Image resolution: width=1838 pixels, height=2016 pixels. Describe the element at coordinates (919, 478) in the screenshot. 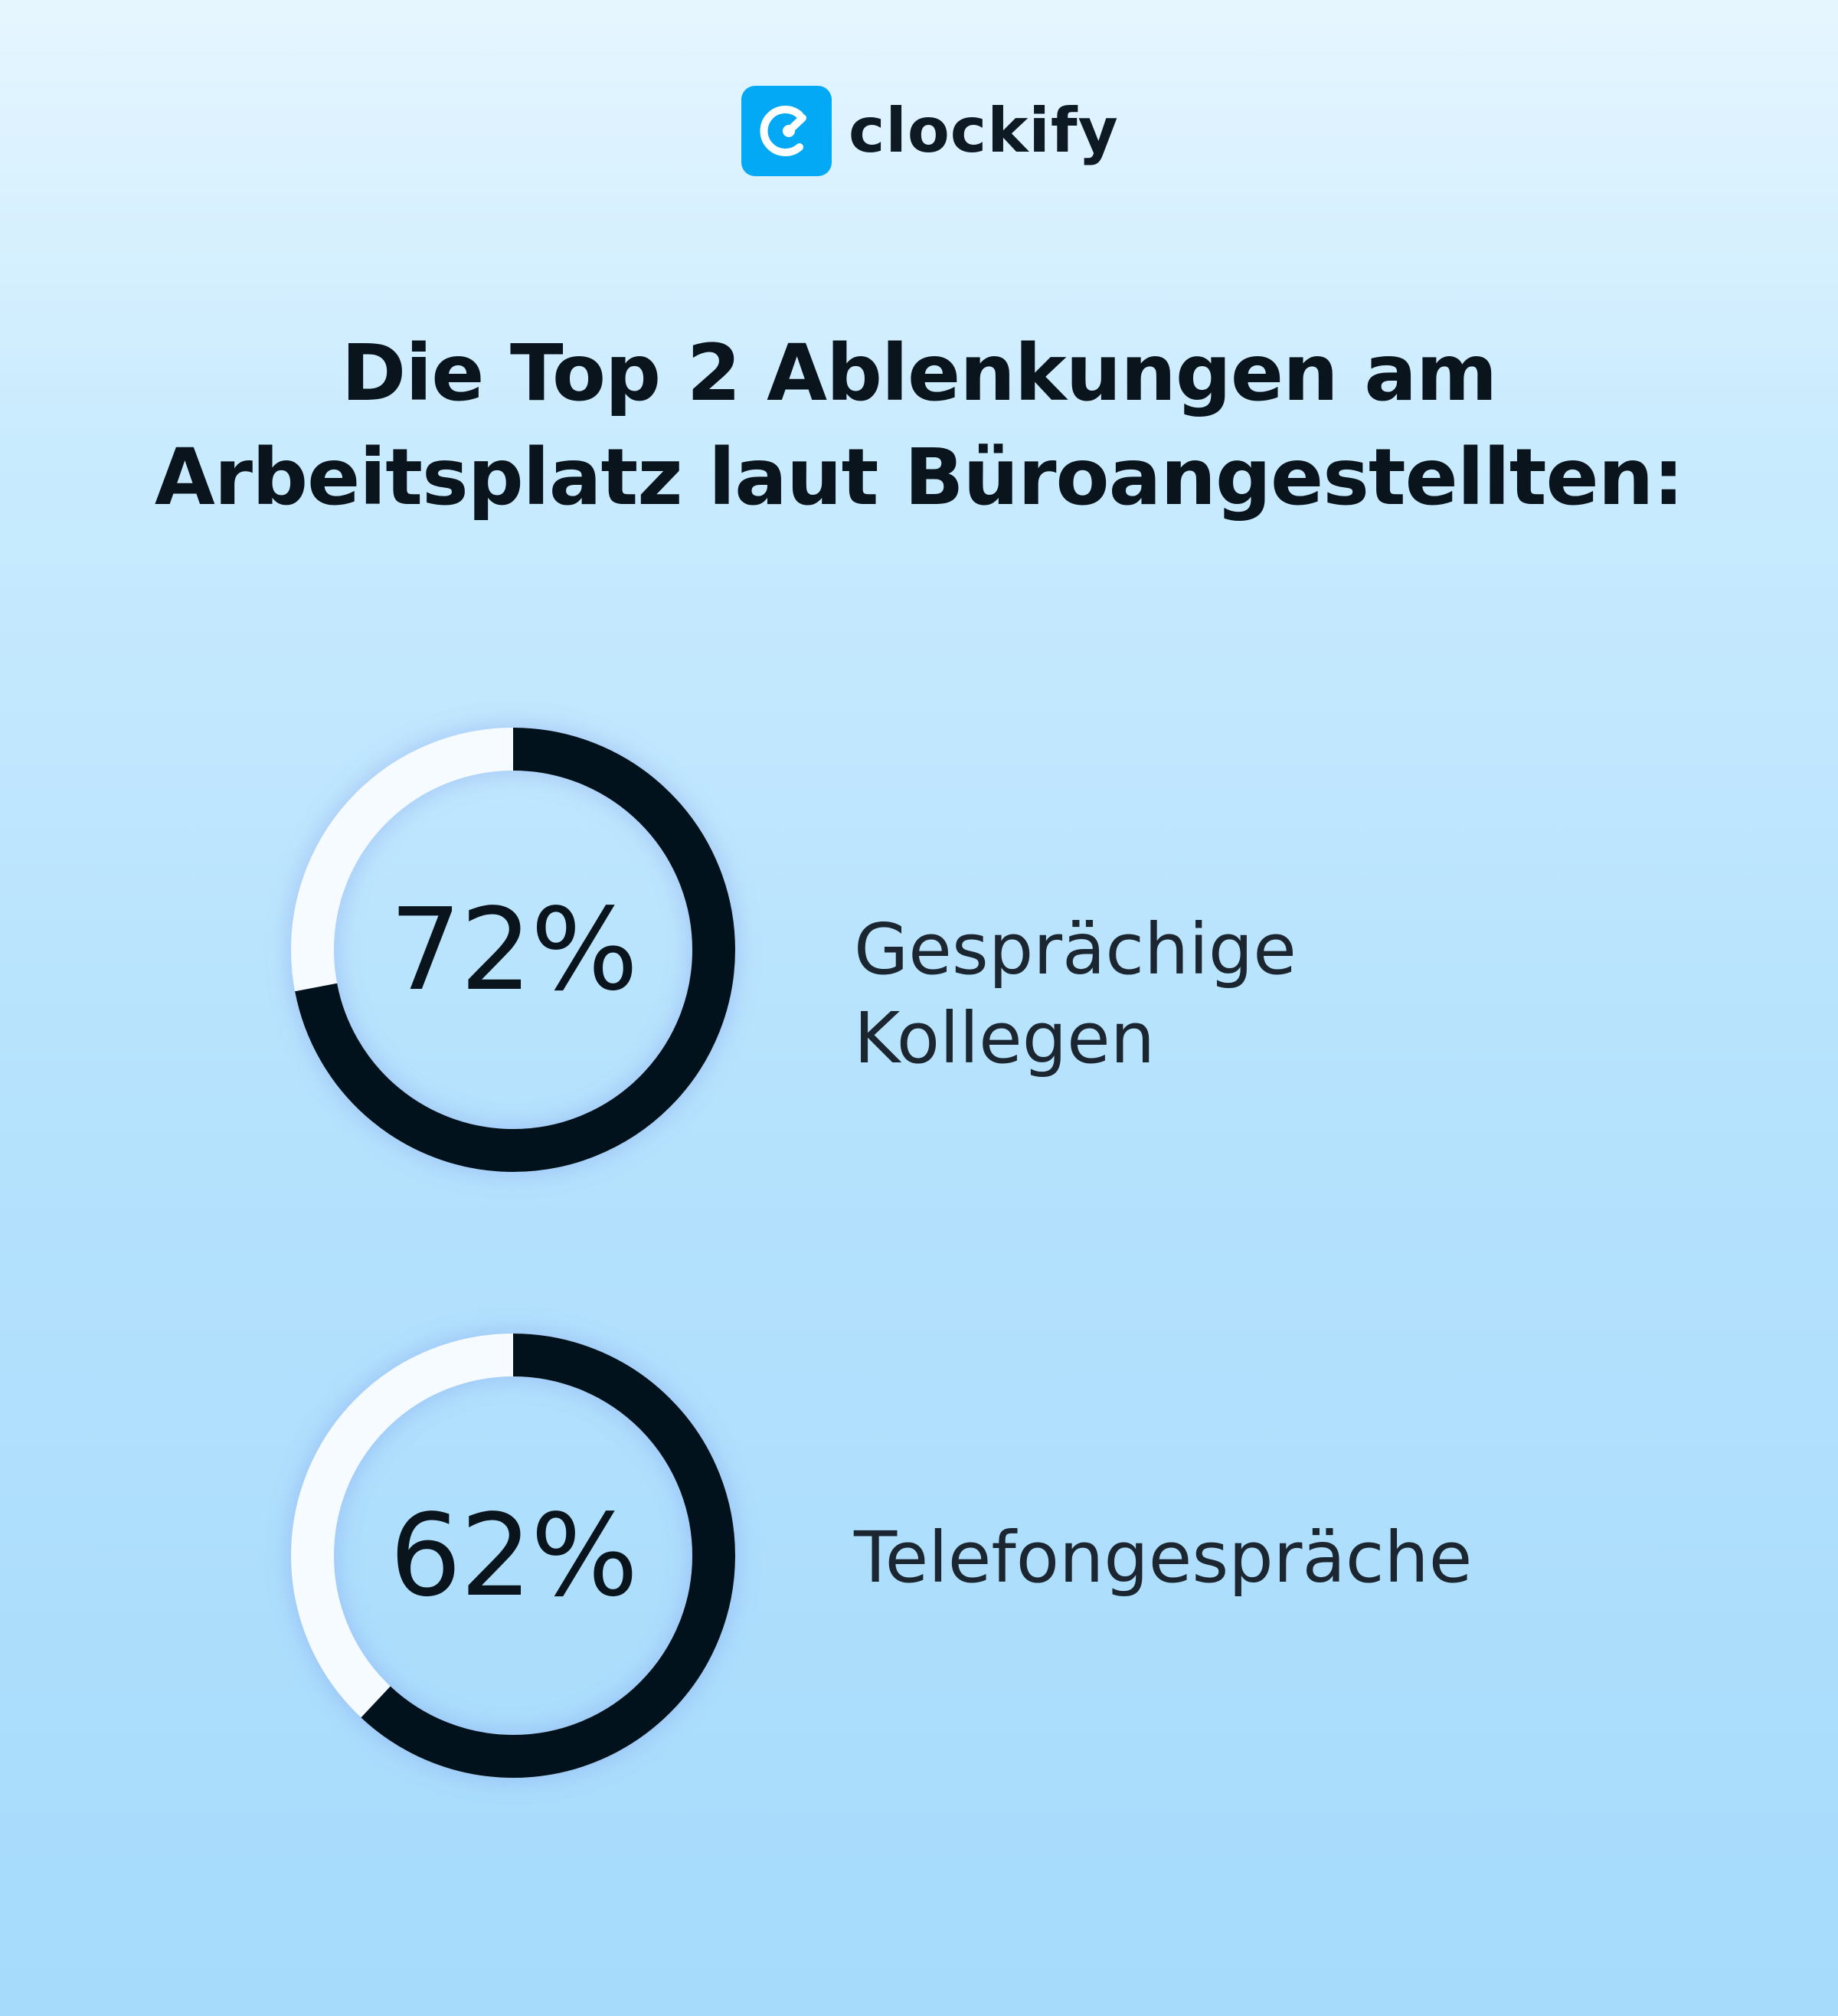

I see `chart-title-line-2: Arbeitsplatz laut Büroangestellten:` at that location.